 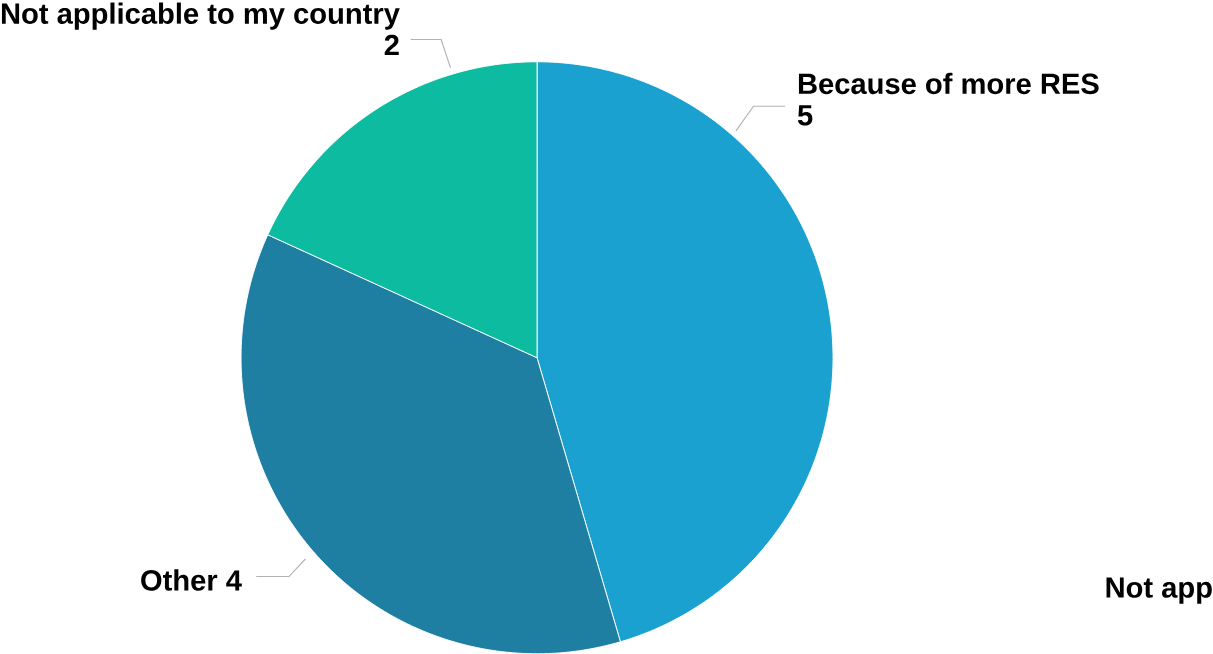 What do you see at coordinates (200, 16) in the screenshot?
I see `slice-label: Not applicable to my country` at bounding box center [200, 16].